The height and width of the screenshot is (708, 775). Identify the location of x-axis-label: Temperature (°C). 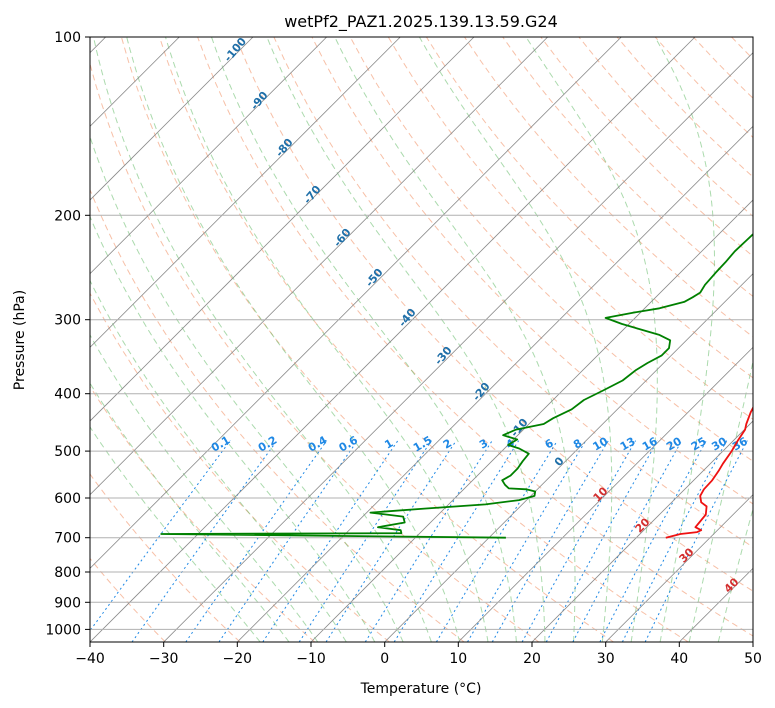
(421, 689).